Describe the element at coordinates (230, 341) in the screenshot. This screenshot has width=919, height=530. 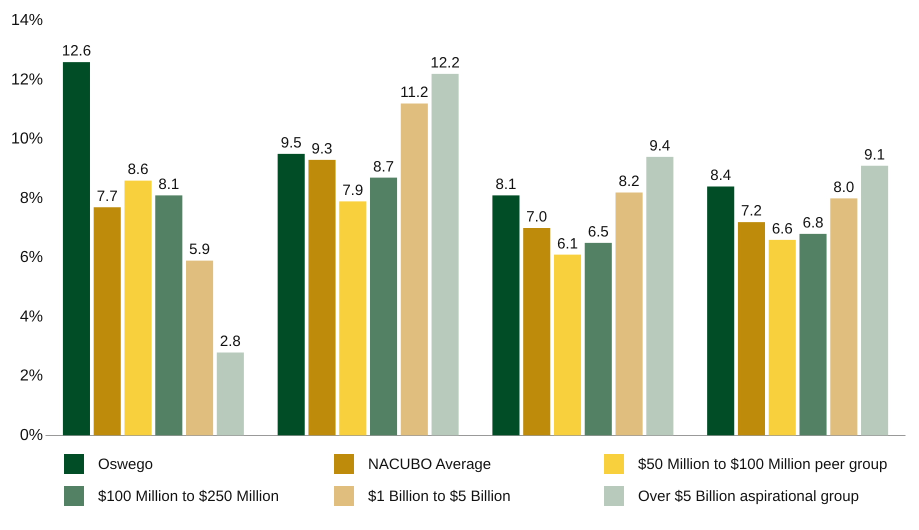
I see `data-label: 2.8` at that location.